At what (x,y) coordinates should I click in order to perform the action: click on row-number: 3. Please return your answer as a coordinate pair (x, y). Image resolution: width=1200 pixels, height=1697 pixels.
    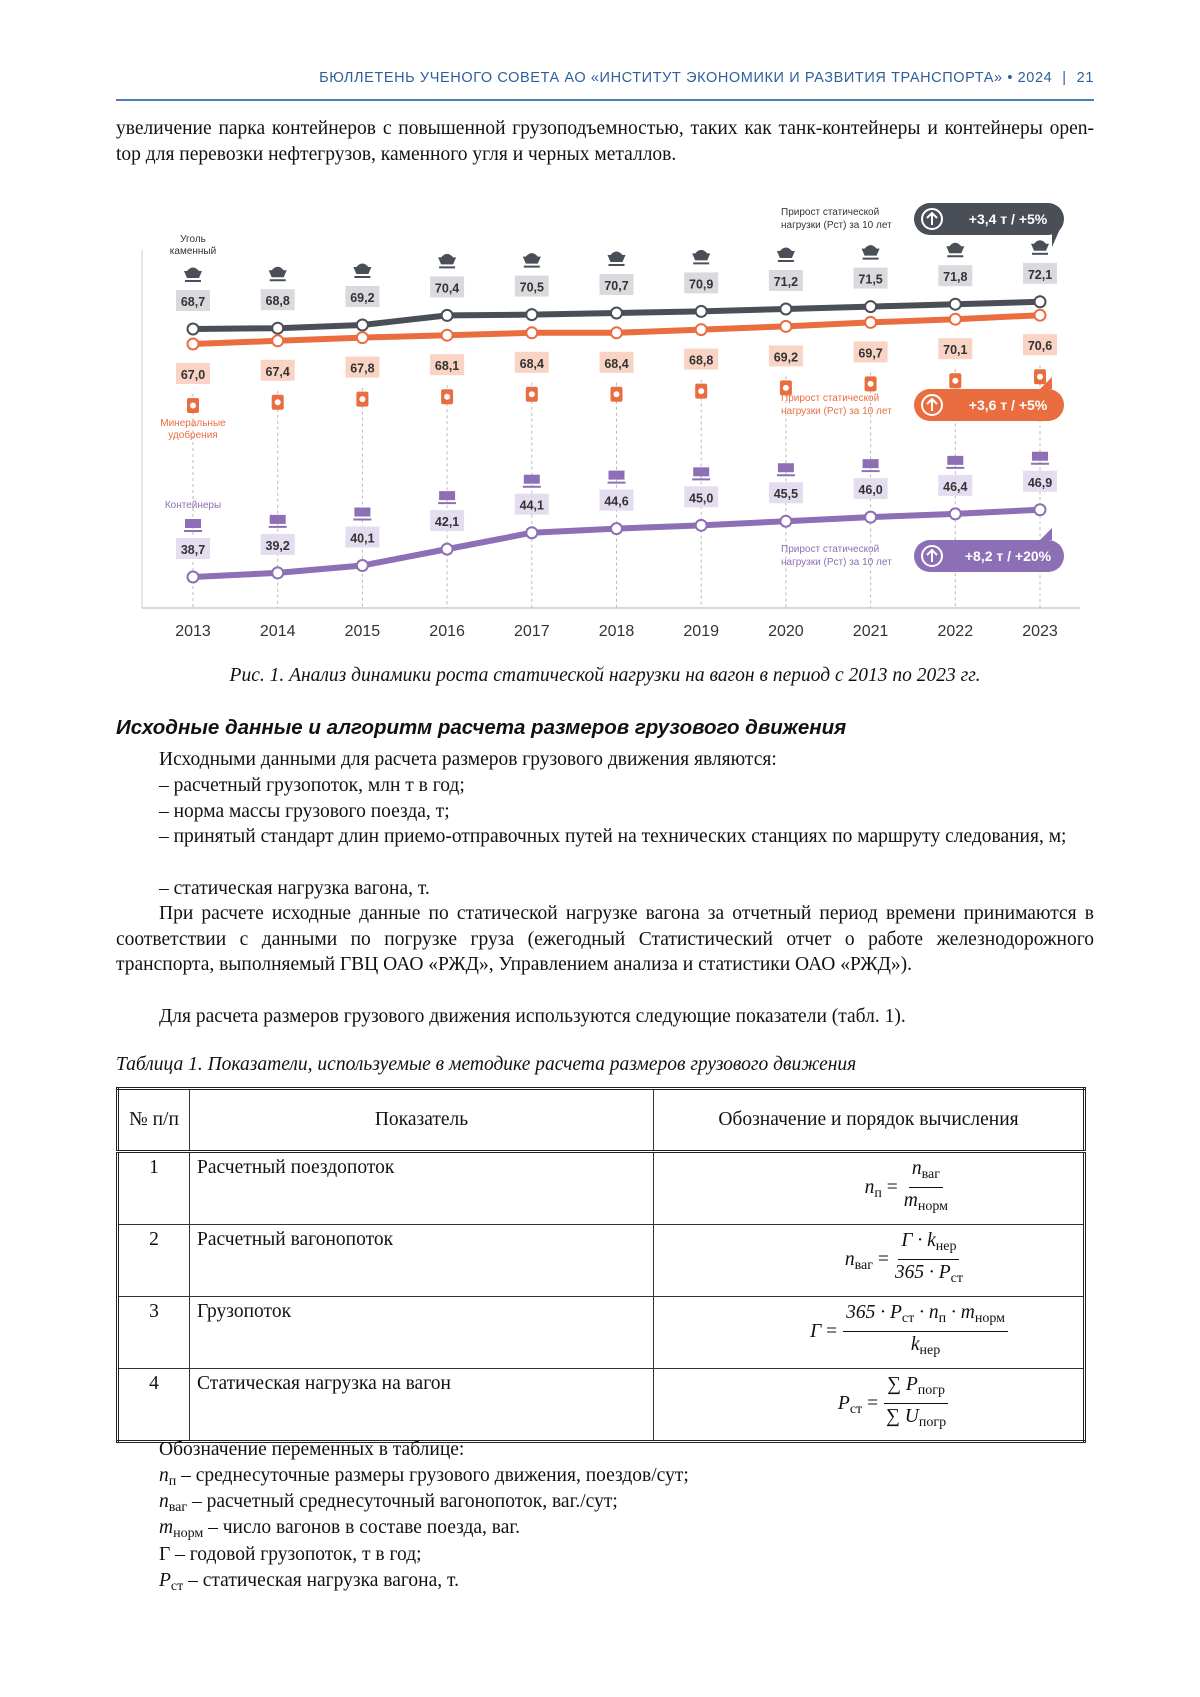
    Looking at the image, I should click on (153, 1332).